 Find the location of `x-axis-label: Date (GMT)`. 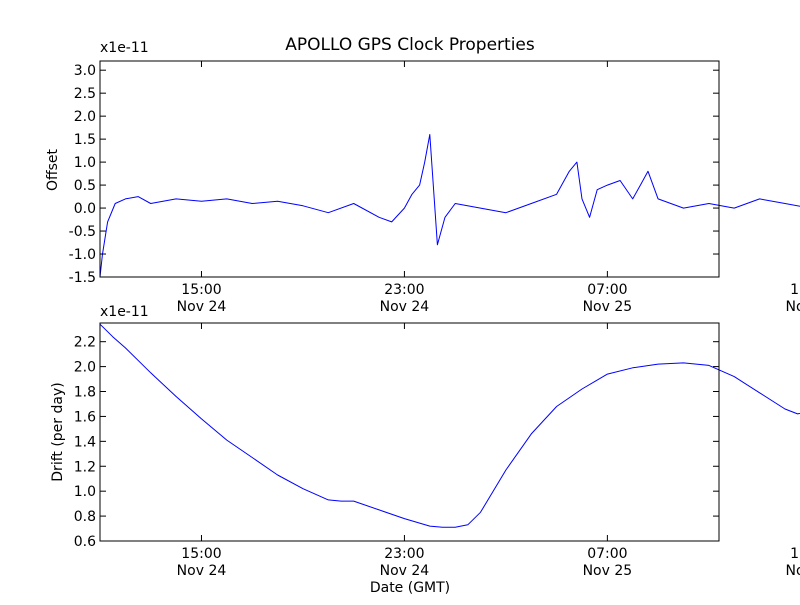

x-axis-label: Date (GMT) is located at coordinates (410, 588).